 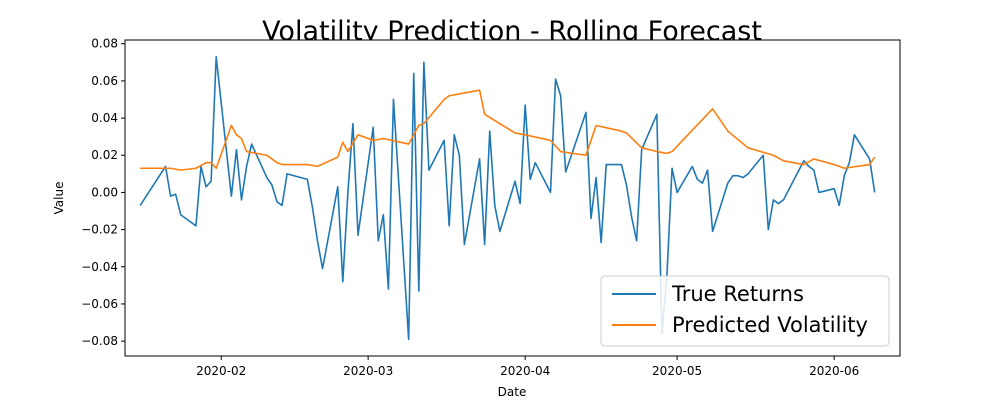 What do you see at coordinates (525, 371) in the screenshot?
I see `x-tick-label: 2020-04` at bounding box center [525, 371].